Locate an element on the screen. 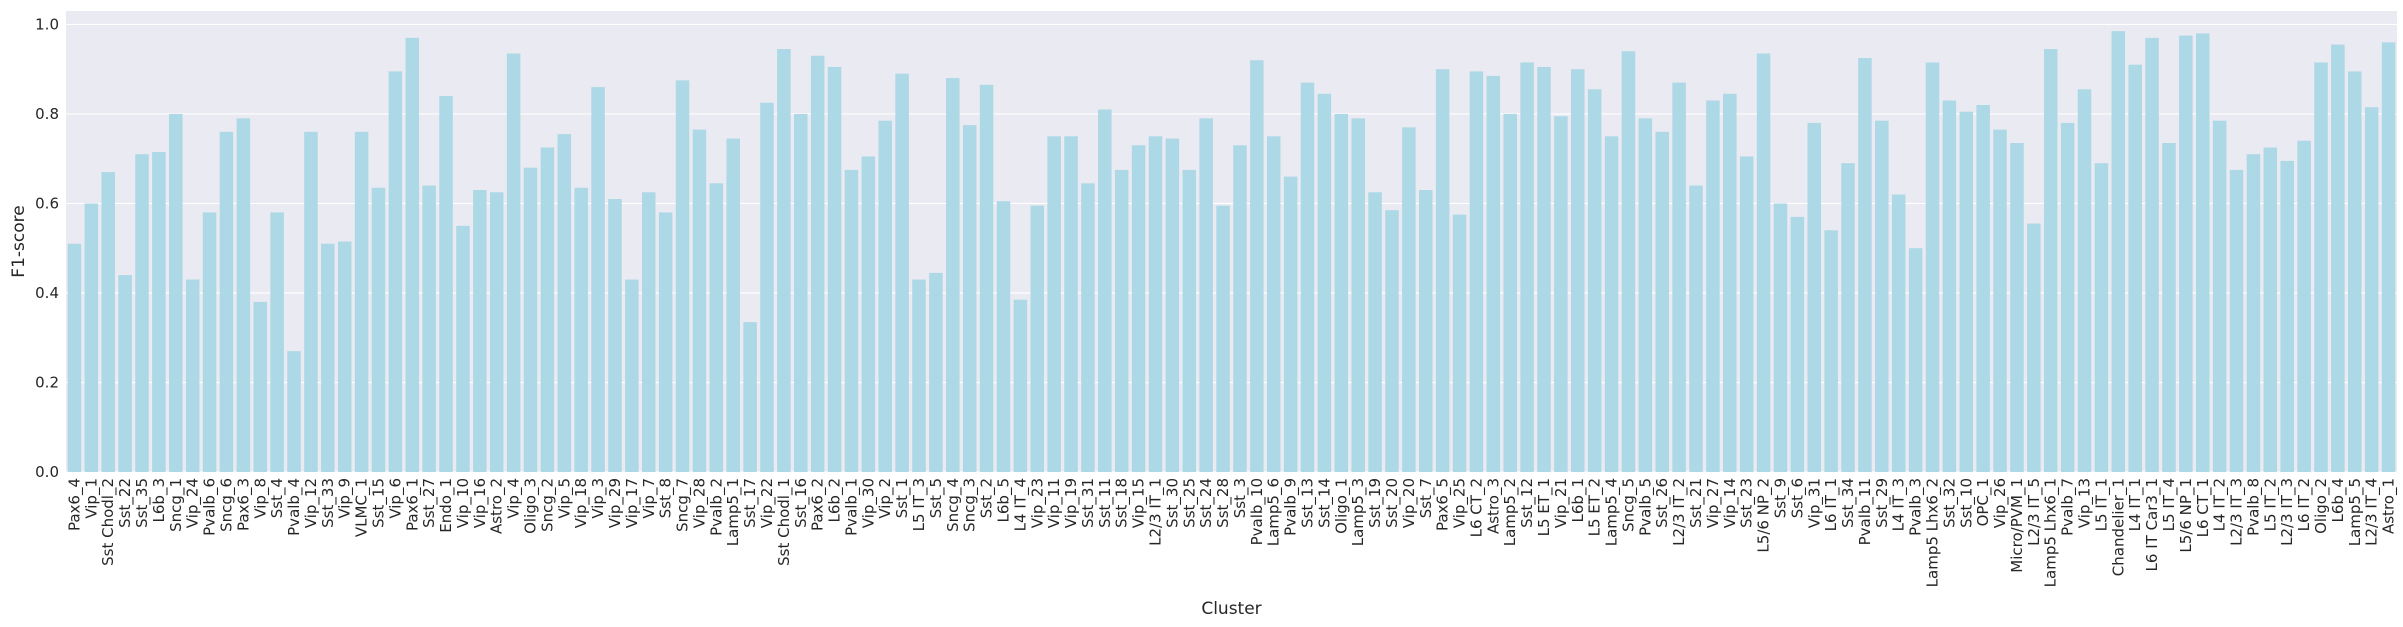 The height and width of the screenshot is (627, 2403). x-tick-label: Lamp5_3 is located at coordinates (1358, 512).